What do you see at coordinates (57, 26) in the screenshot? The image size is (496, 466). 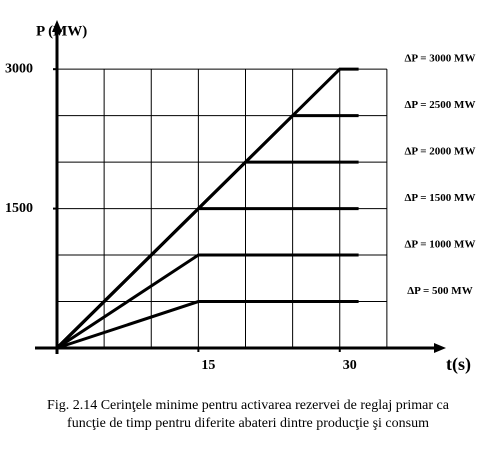 I see `y-axis-arrow` at bounding box center [57, 26].